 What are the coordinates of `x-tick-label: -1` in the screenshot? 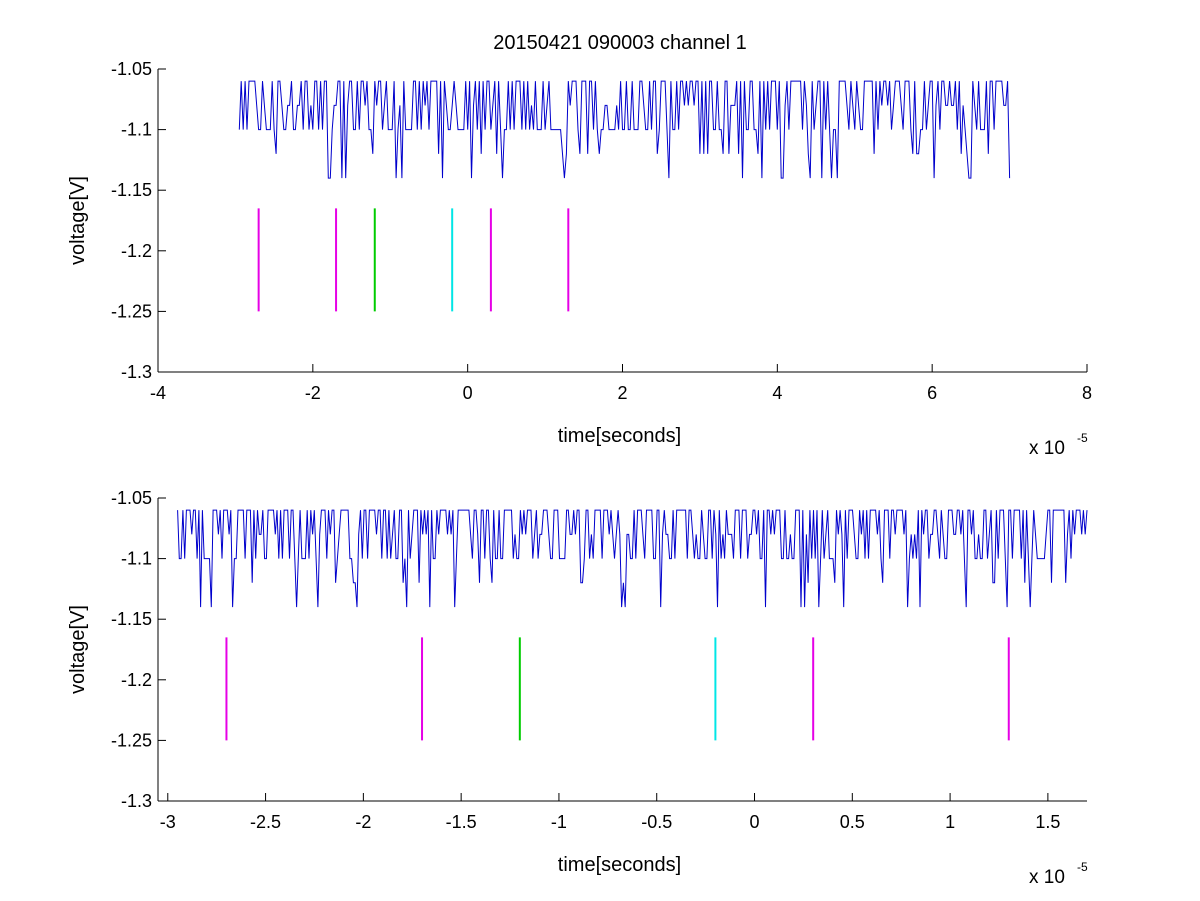 It's located at (559, 822).